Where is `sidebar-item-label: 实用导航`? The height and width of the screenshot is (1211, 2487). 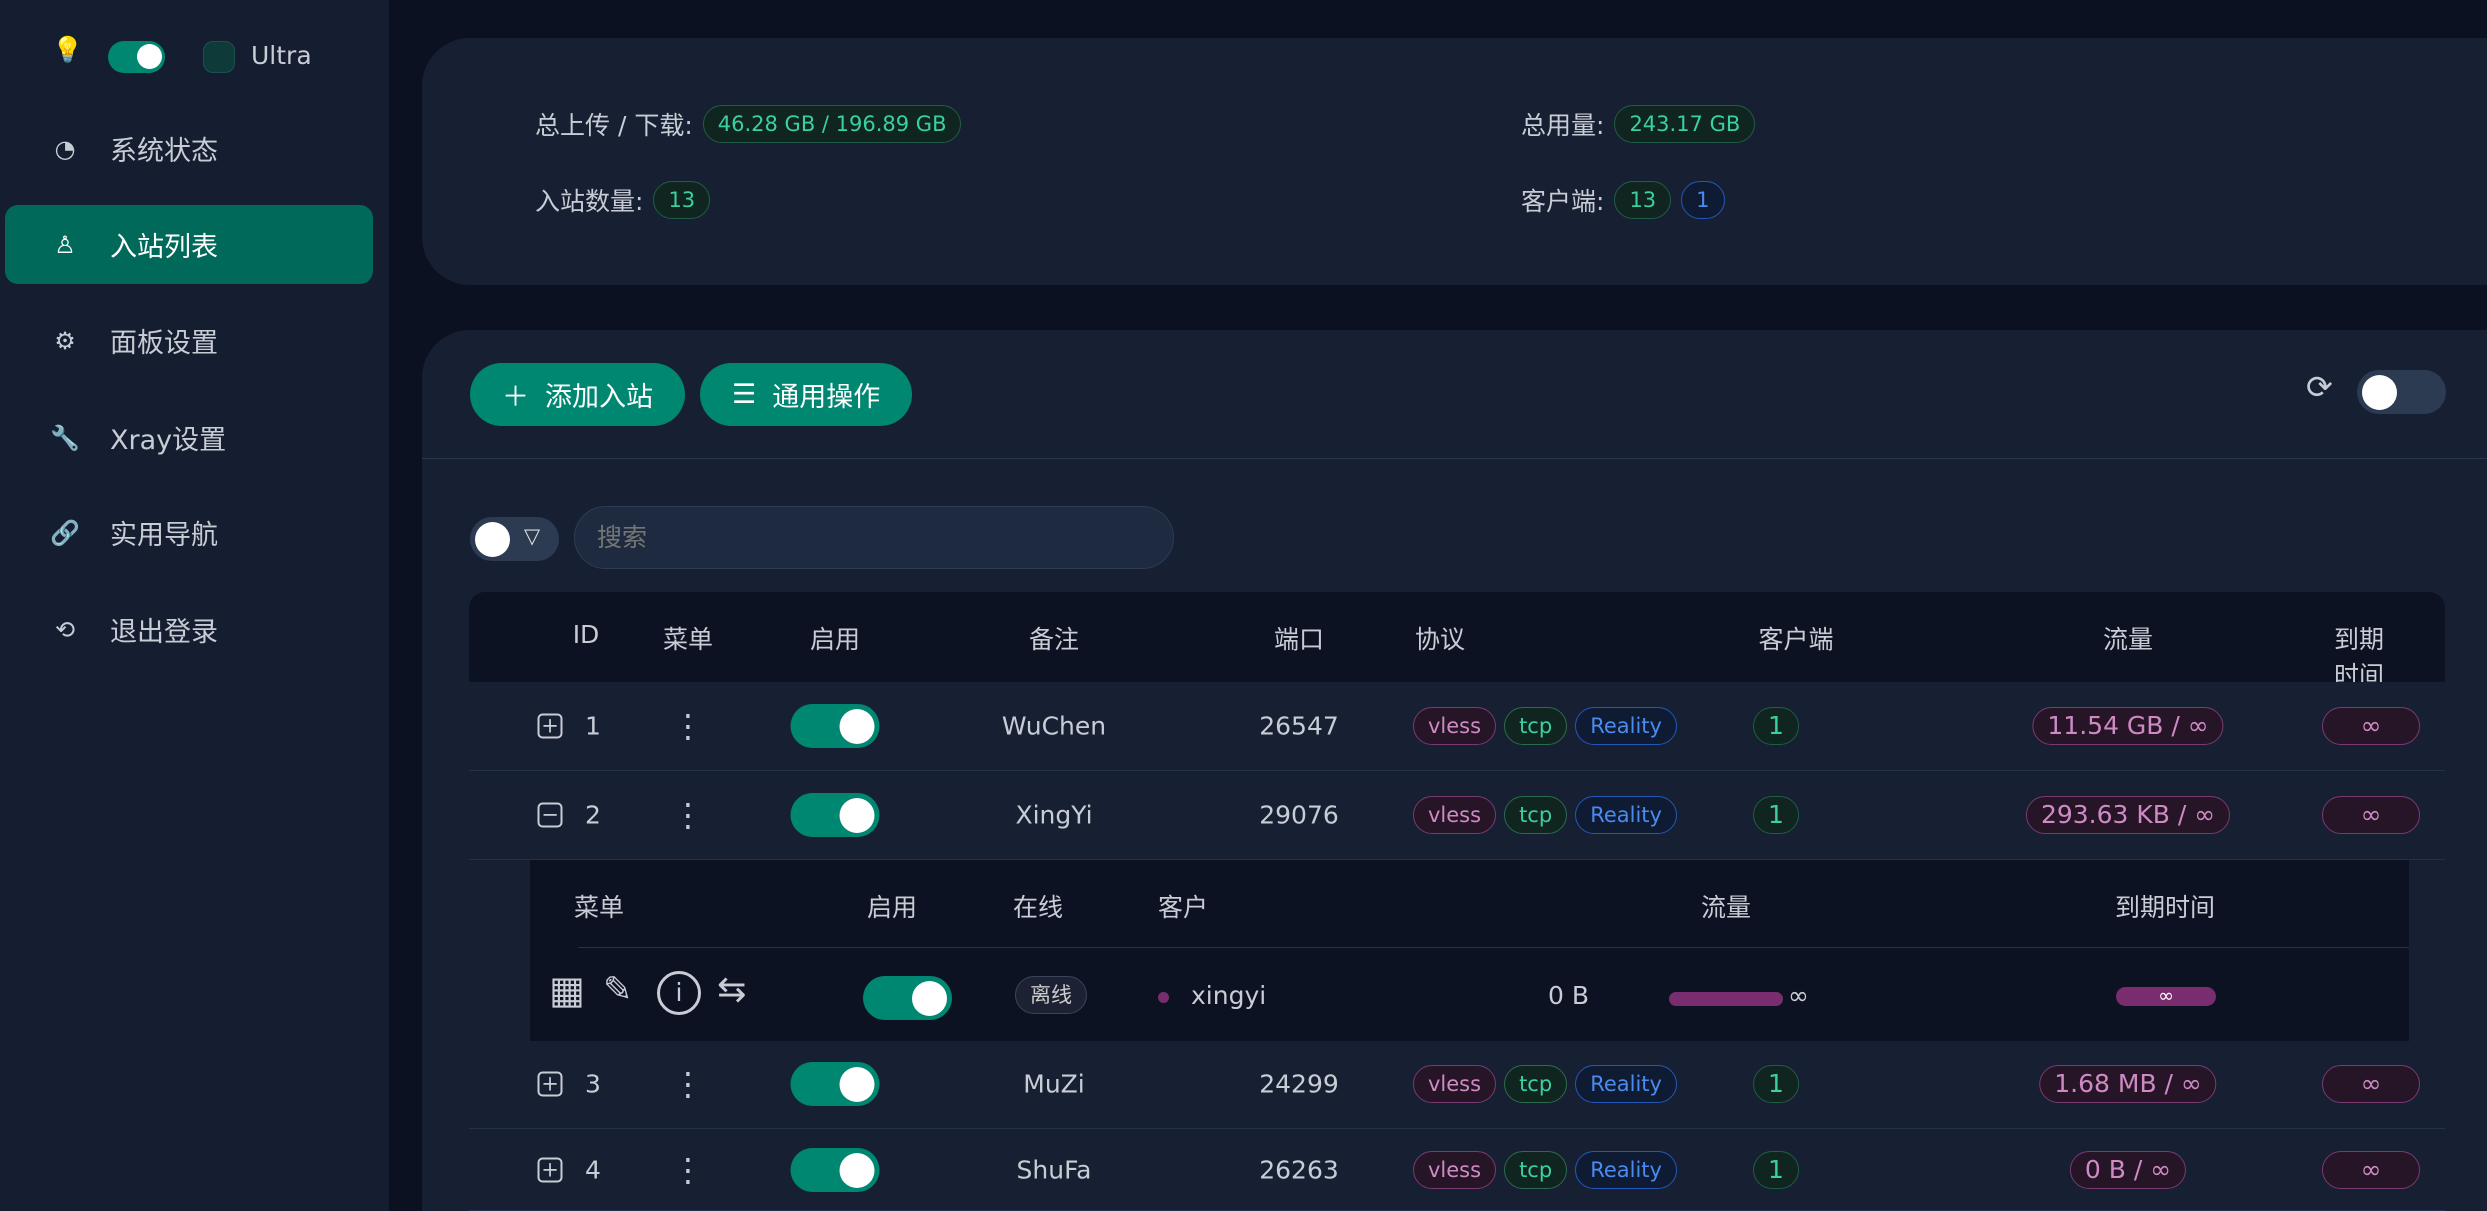 sidebar-item-label: 实用导航 is located at coordinates (164, 535).